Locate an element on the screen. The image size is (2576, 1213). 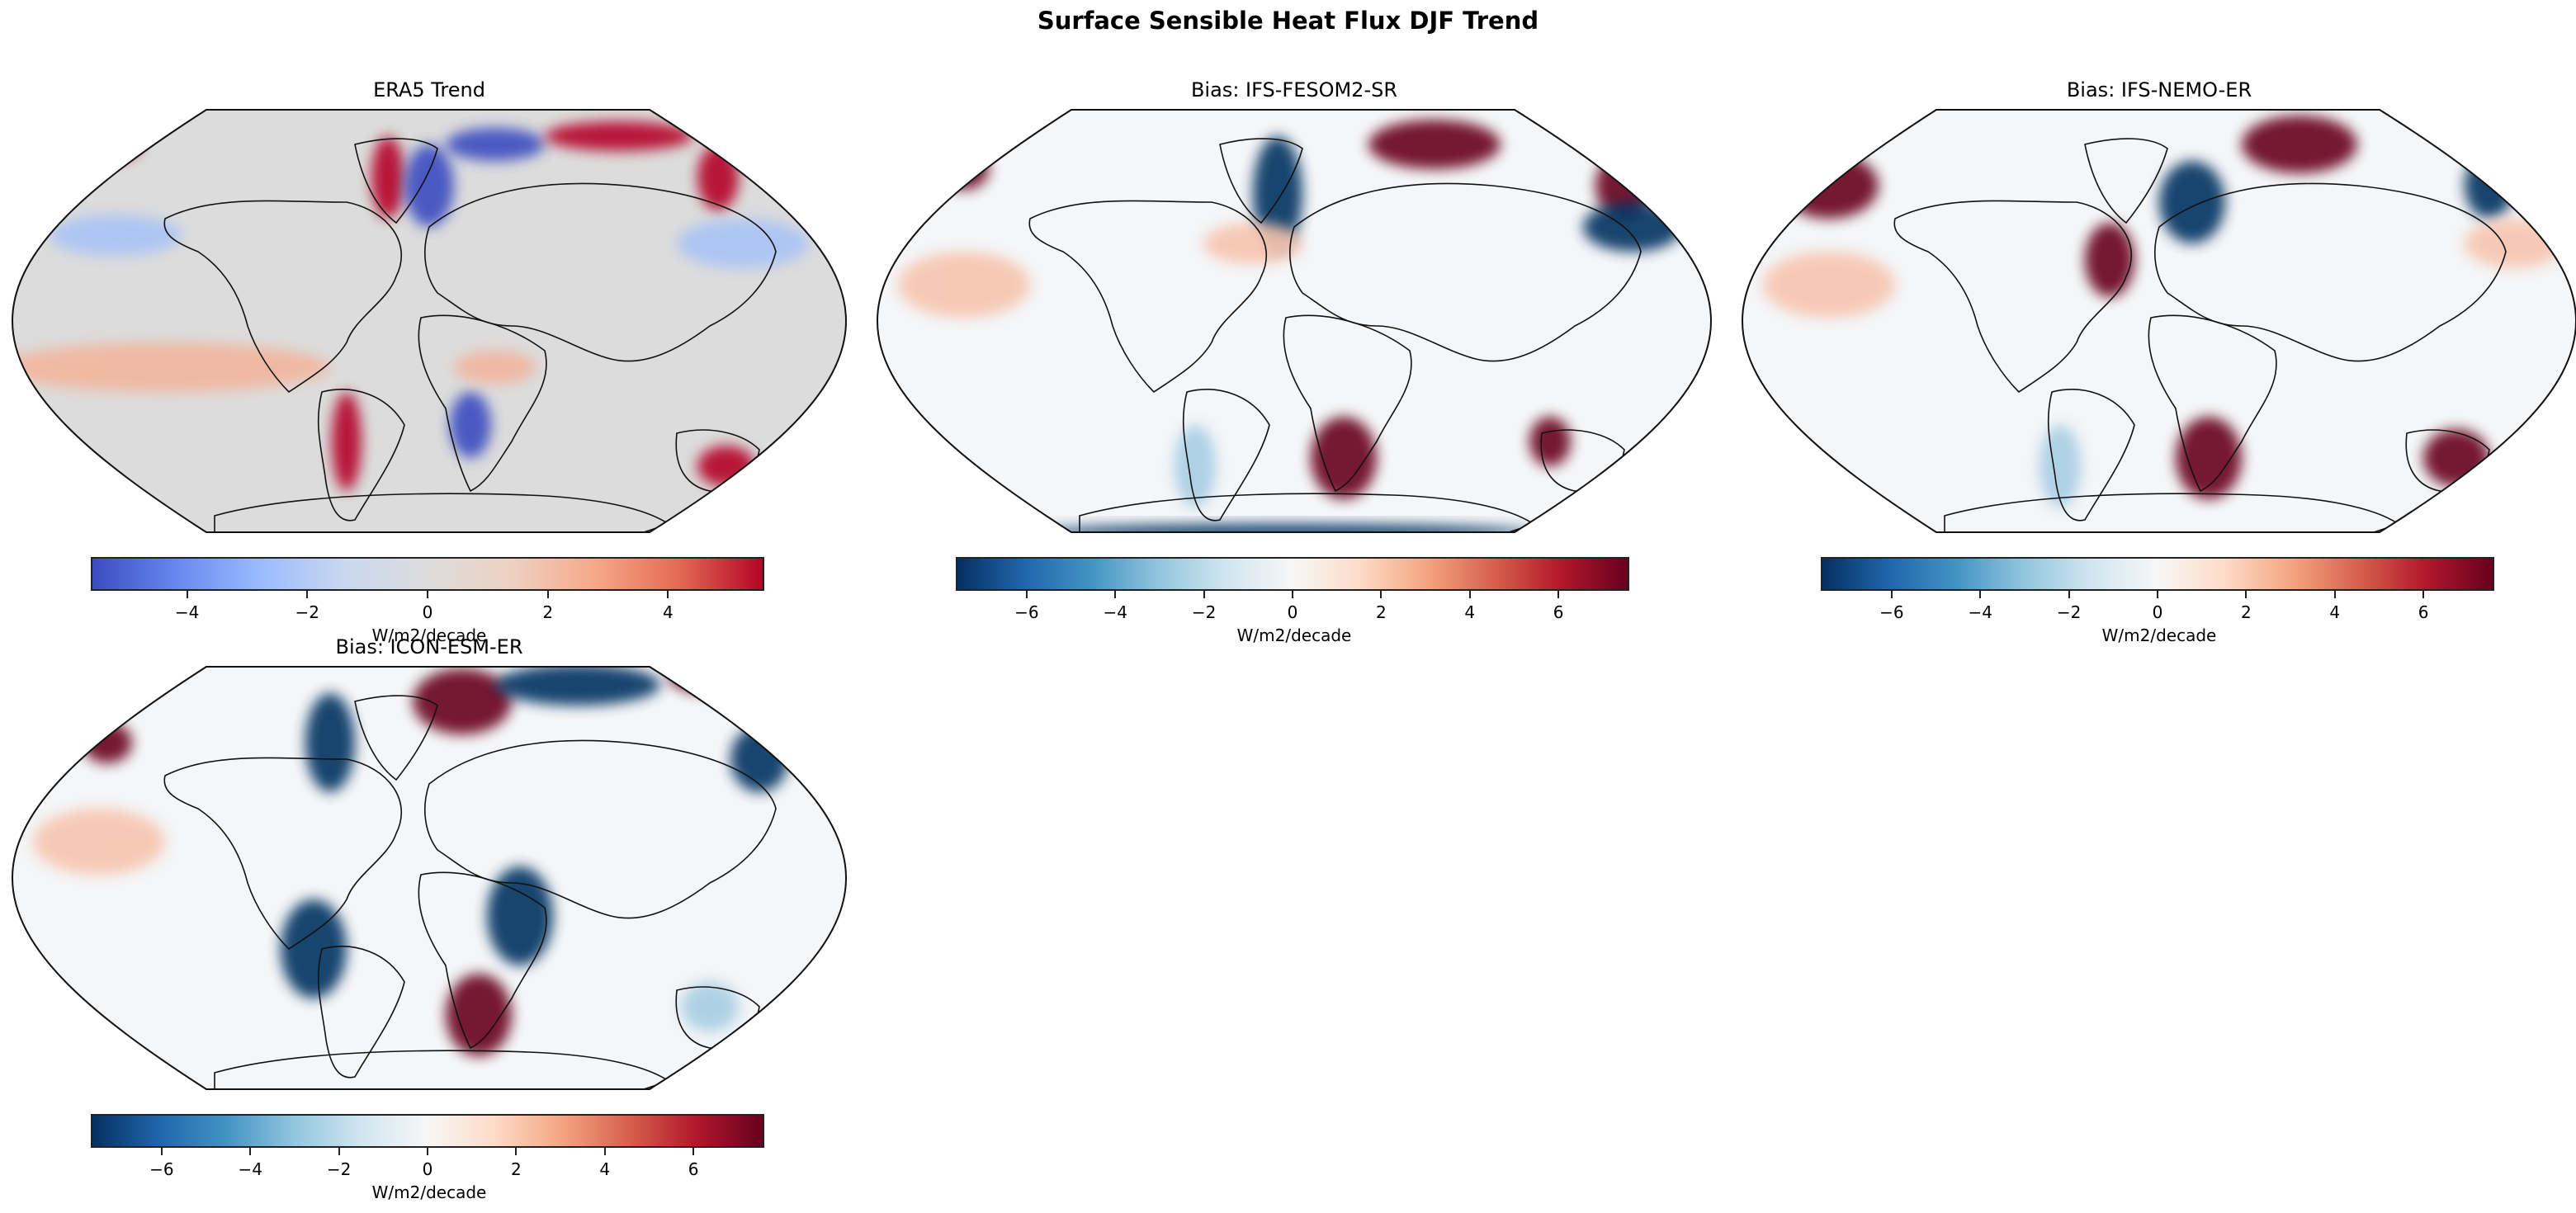
colorbar-ticks: −4 −2 0 2 4 is located at coordinates (427, 615).